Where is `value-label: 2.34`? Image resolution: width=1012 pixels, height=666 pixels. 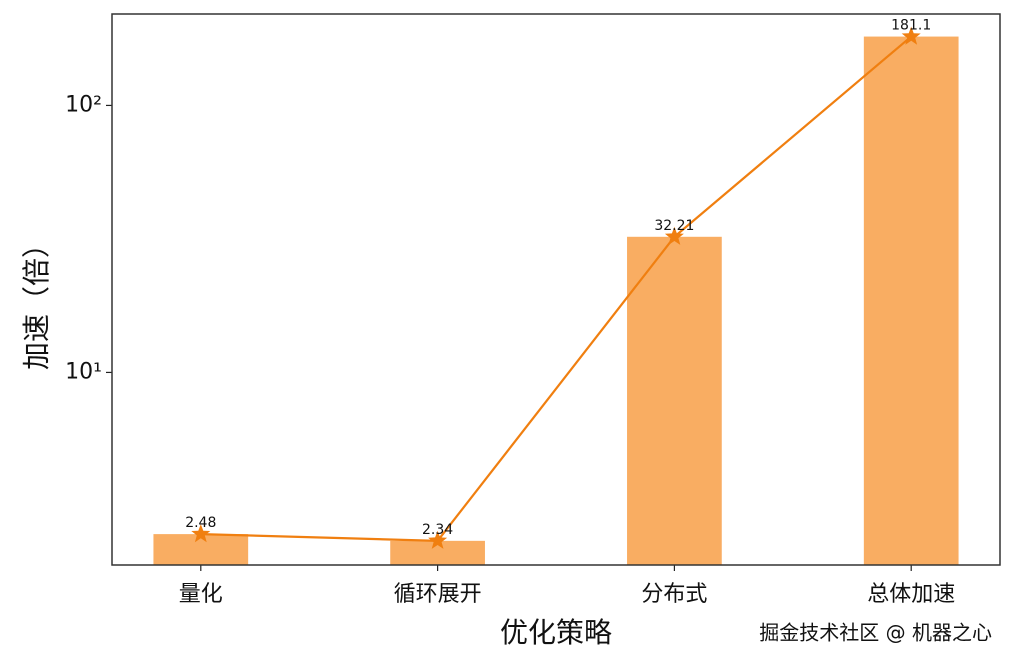 value-label: 2.34 is located at coordinates (437, 530).